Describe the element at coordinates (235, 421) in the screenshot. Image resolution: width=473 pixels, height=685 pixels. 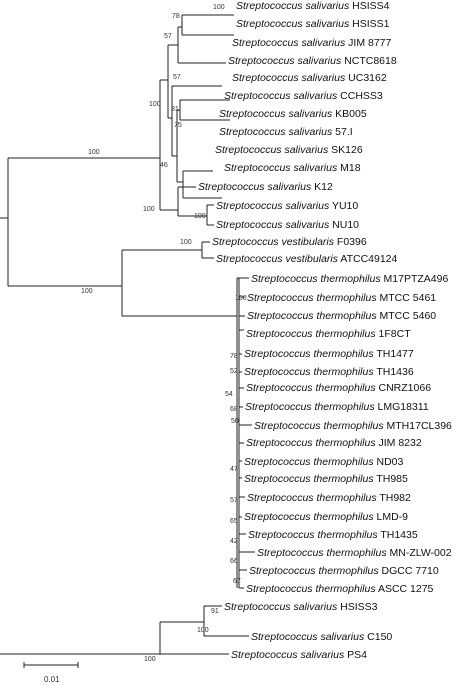
I see `bootstrap-value: 50` at that location.